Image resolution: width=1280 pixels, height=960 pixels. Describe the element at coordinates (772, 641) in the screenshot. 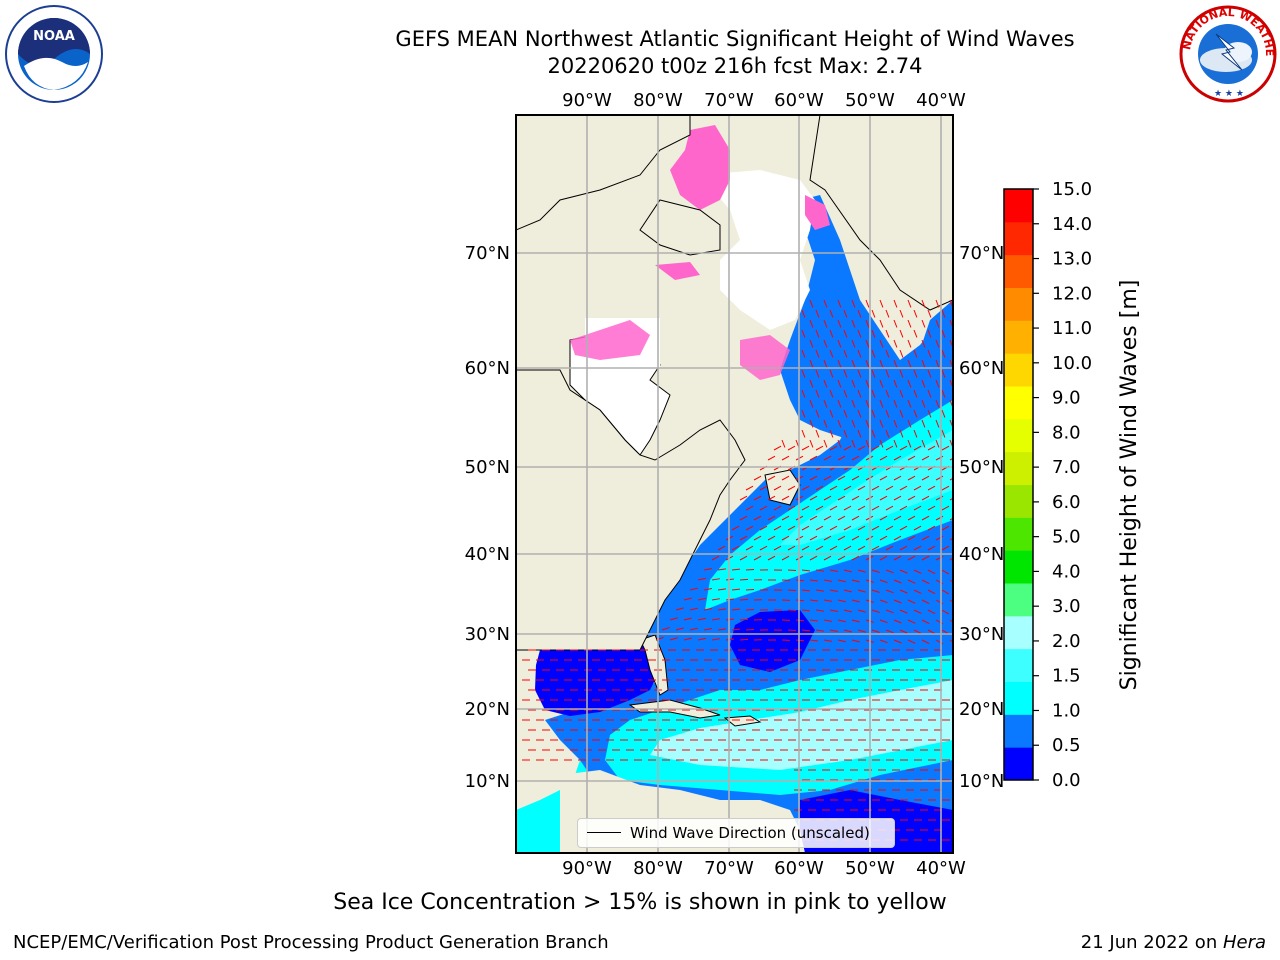

I see `calm-patch-central` at that location.